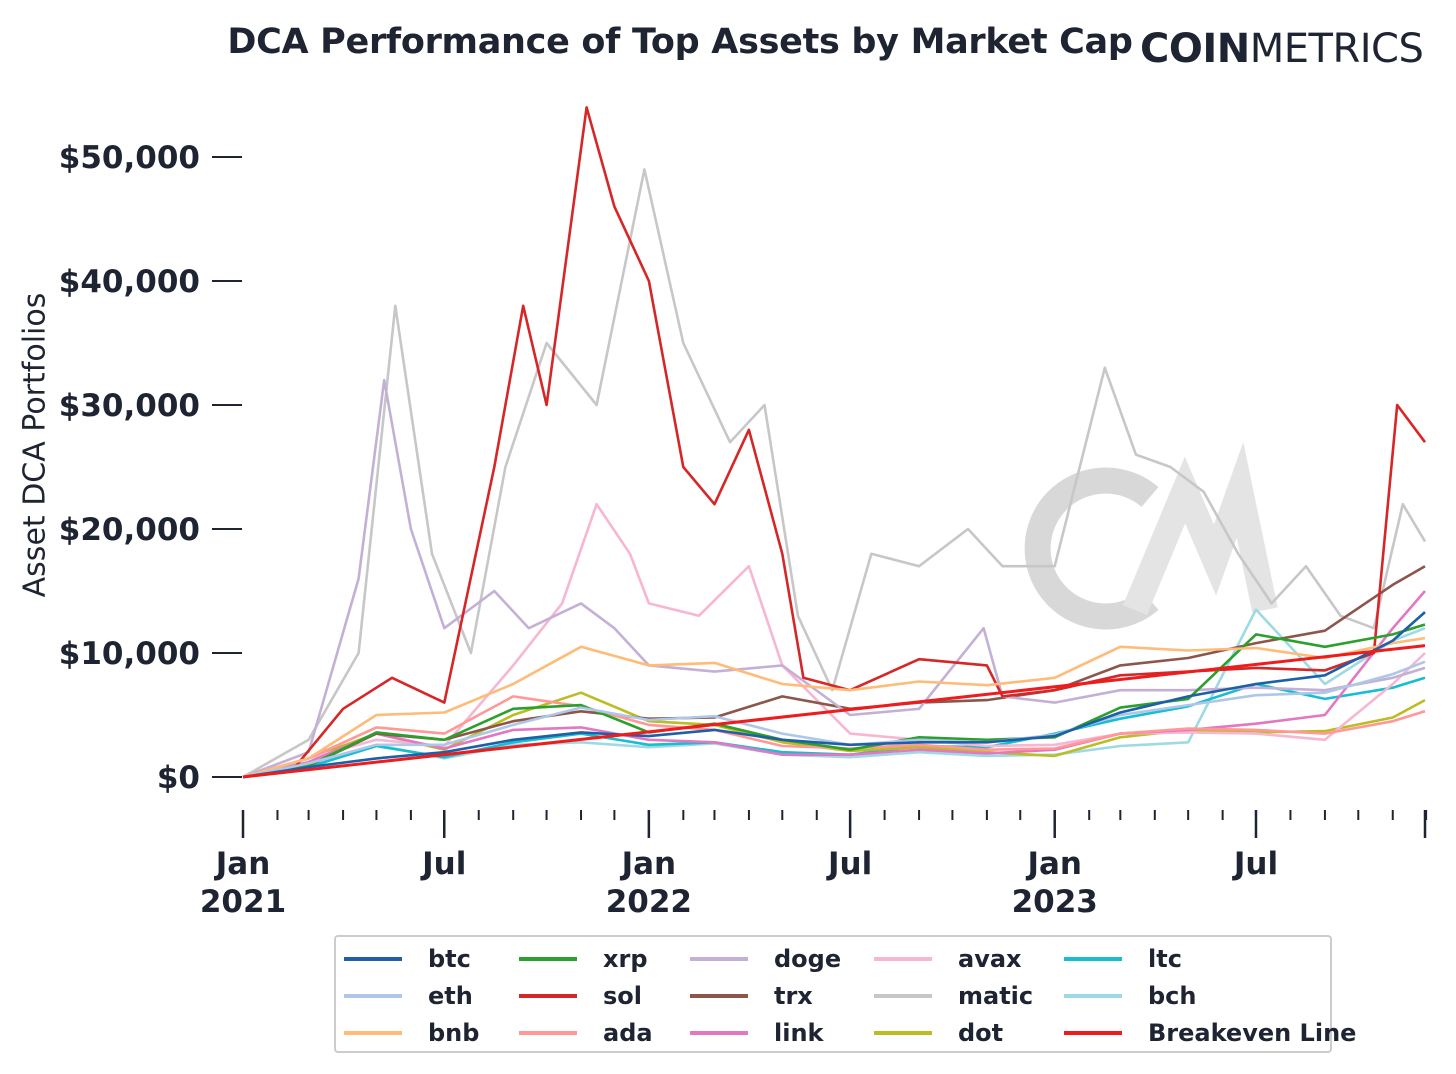 This screenshot has width=1456, height=1074. I want to click on legend-item-breakeven-line: Breakeven Line, so click(1210, 1033).